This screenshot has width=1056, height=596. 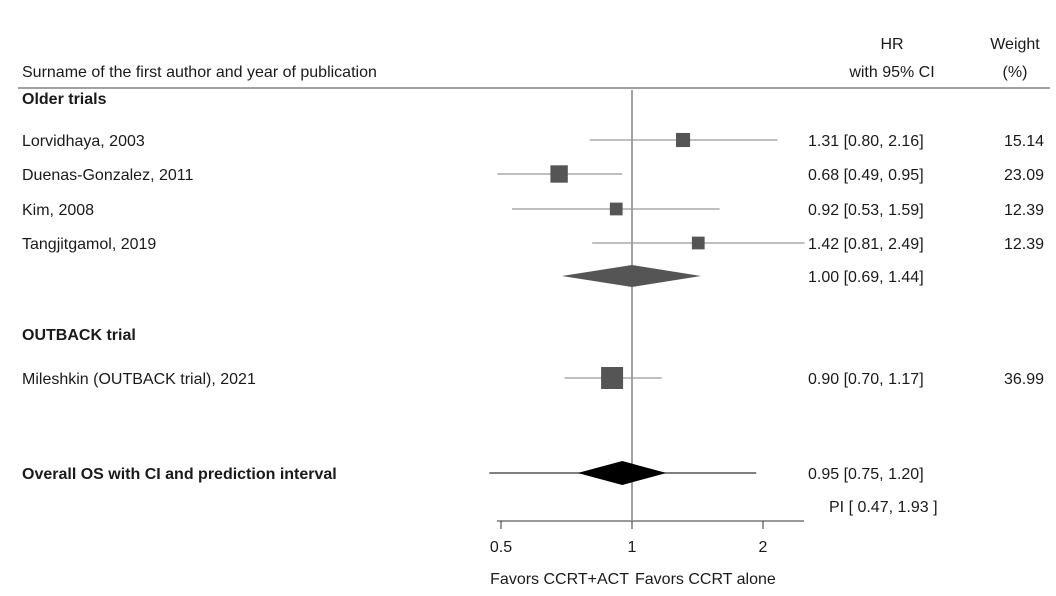 What do you see at coordinates (866, 277) in the screenshot?
I see `pooled-hr-ci-text: 1.00 [0.69, 1.44]` at bounding box center [866, 277].